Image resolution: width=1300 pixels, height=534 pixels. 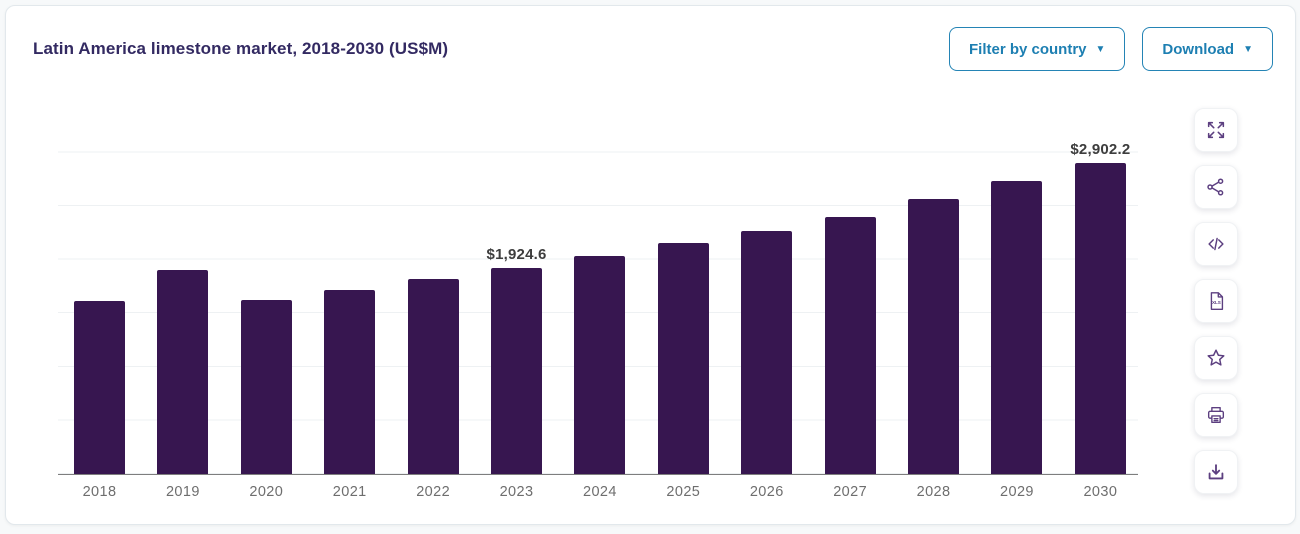 What do you see at coordinates (350, 286) in the screenshot?
I see `bar-column-2021` at bounding box center [350, 286].